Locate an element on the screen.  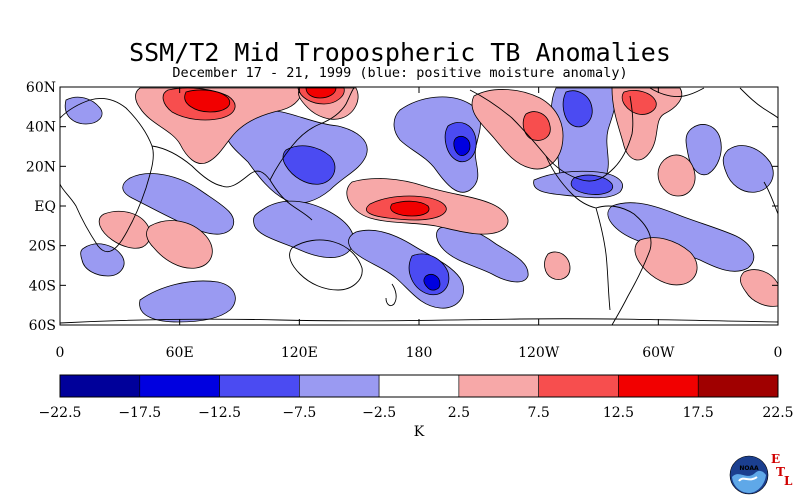
anomaly-strong-red-tropics is located at coordinates (410, 208).